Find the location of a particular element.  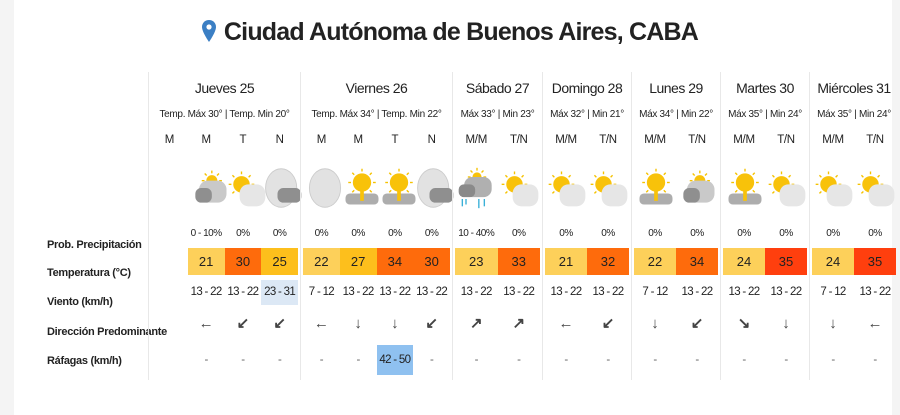

day-temp-range: Temp. Máx 30° | Temp. Min 20° is located at coordinates (224, 114).